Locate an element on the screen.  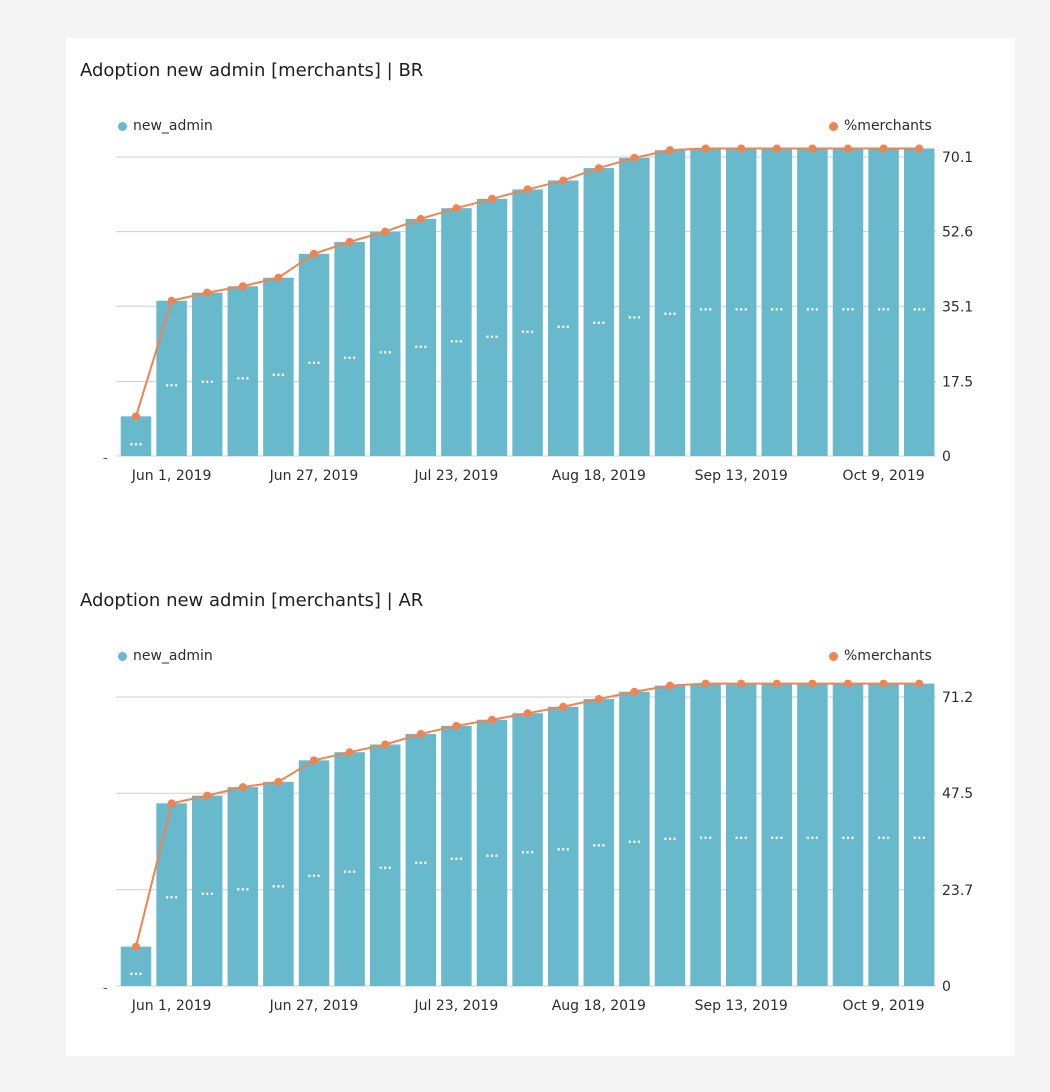
y-tick-label: 71.2 is located at coordinates (957, 698).